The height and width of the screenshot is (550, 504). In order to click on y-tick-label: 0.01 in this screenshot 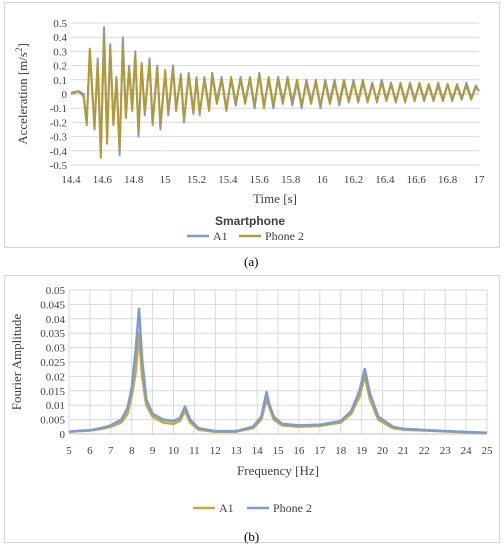, I will do `click(55, 406)`.